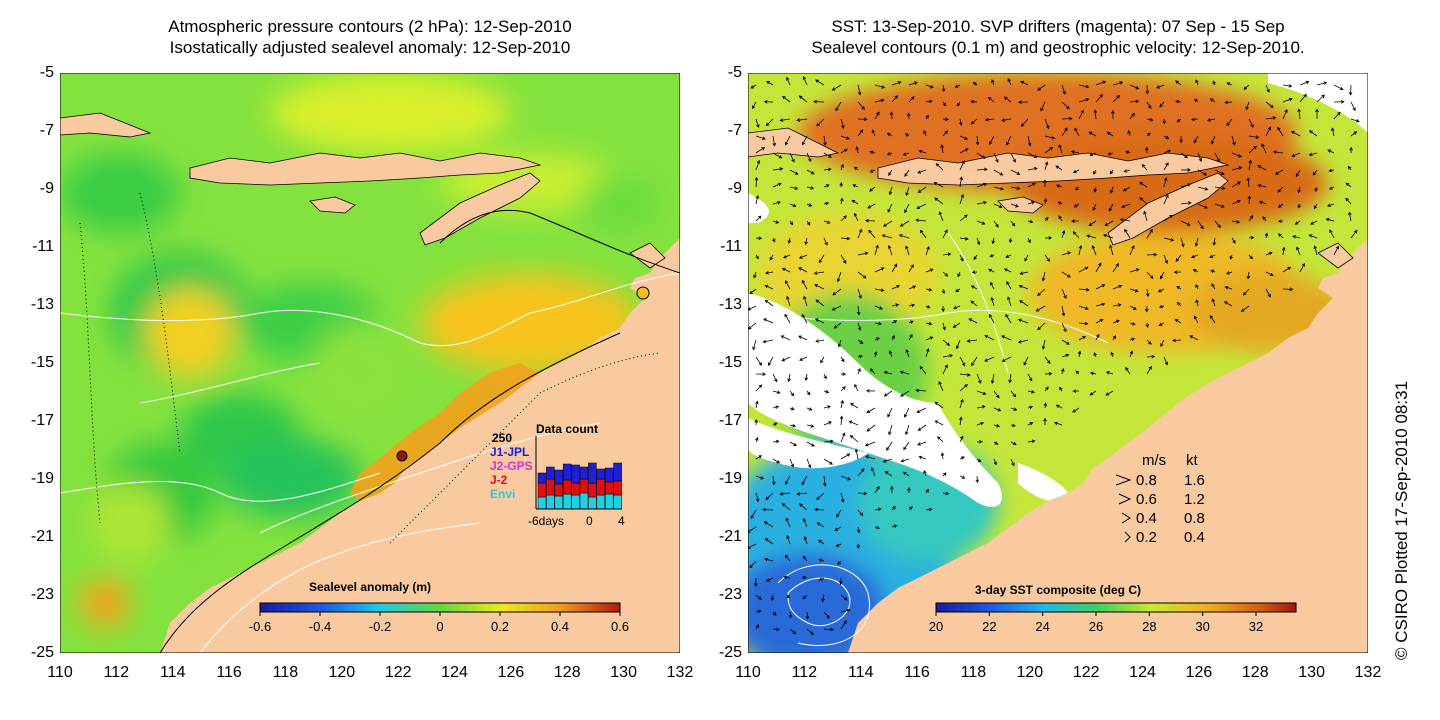  I want to click on right-lat-tick: -13, so click(730, 304).